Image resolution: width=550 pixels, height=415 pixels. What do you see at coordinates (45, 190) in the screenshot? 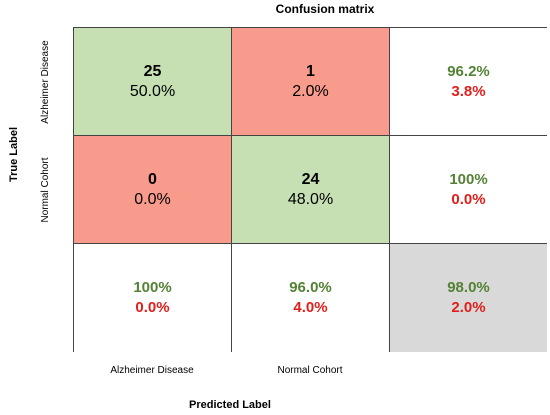
I see `row-tick-normal: Normal Cohort` at bounding box center [45, 190].